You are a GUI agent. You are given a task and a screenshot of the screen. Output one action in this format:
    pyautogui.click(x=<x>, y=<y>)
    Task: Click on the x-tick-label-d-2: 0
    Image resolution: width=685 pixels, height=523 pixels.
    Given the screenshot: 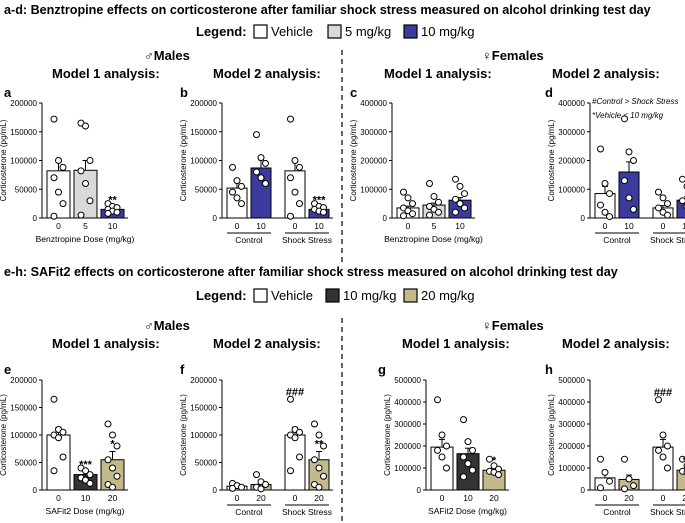 What is the action you would take?
    pyautogui.click(x=663, y=226)
    